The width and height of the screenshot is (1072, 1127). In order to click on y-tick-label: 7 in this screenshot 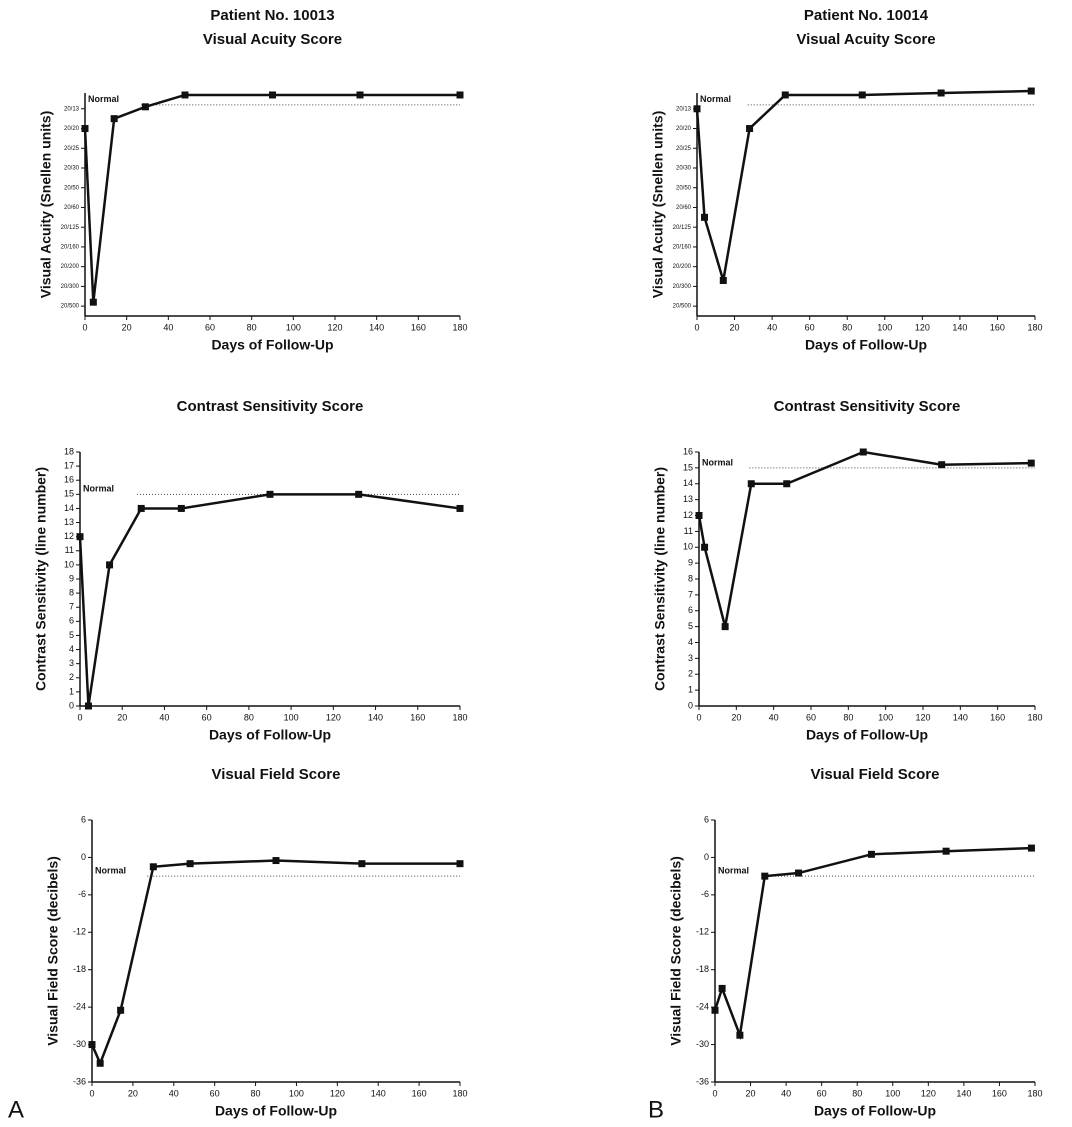, I will do `click(690, 594)`.